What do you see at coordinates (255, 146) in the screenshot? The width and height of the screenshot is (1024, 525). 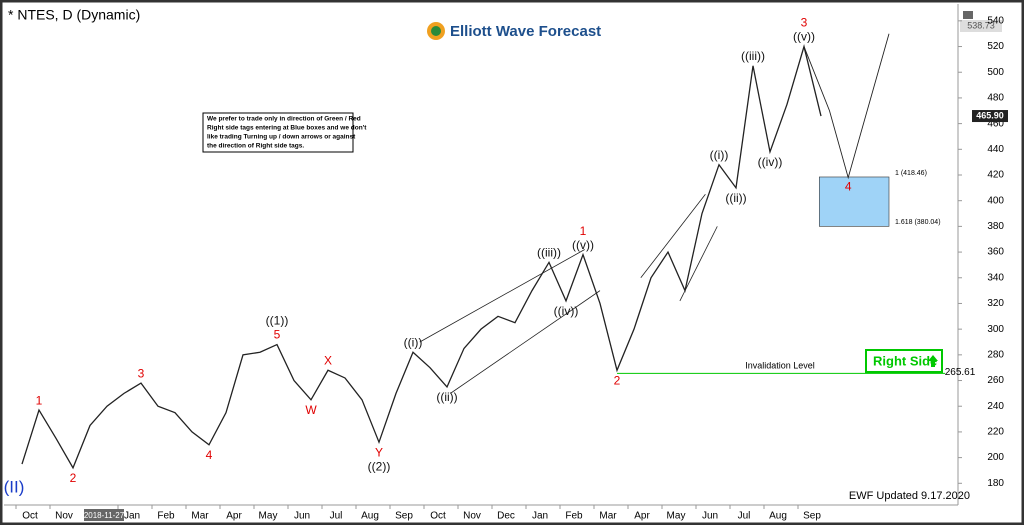 I see `note-line: the direction of Right side tags.` at bounding box center [255, 146].